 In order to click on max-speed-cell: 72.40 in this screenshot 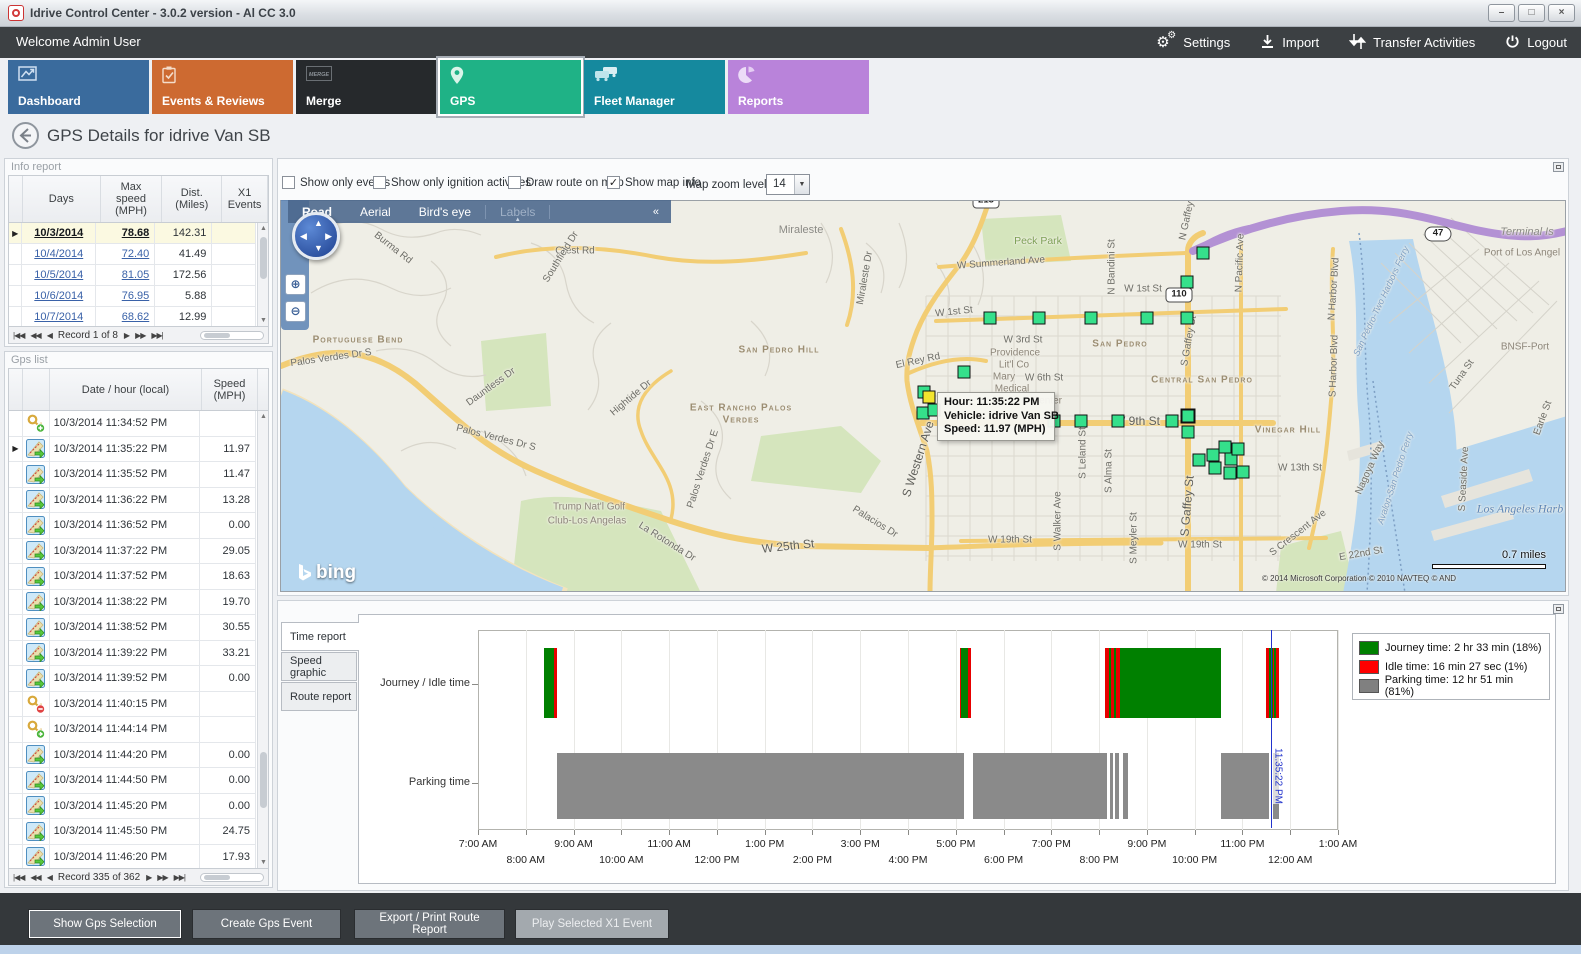, I will do `click(126, 254)`.